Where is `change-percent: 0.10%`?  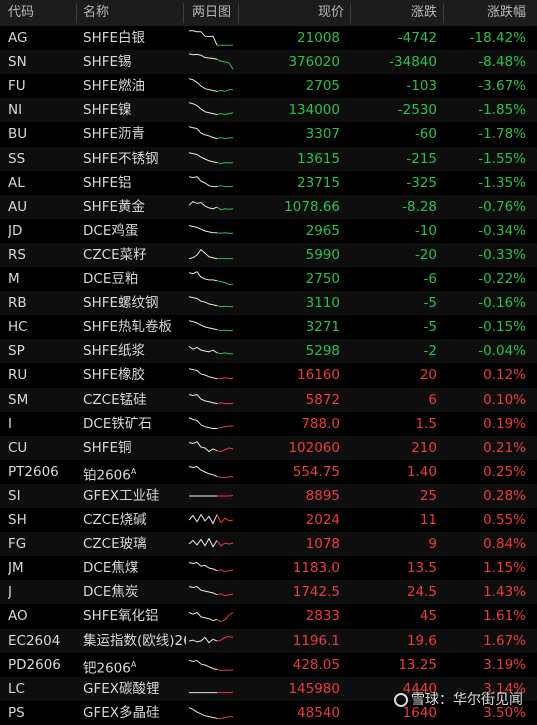
change-percent: 0.10% is located at coordinates (483, 400).